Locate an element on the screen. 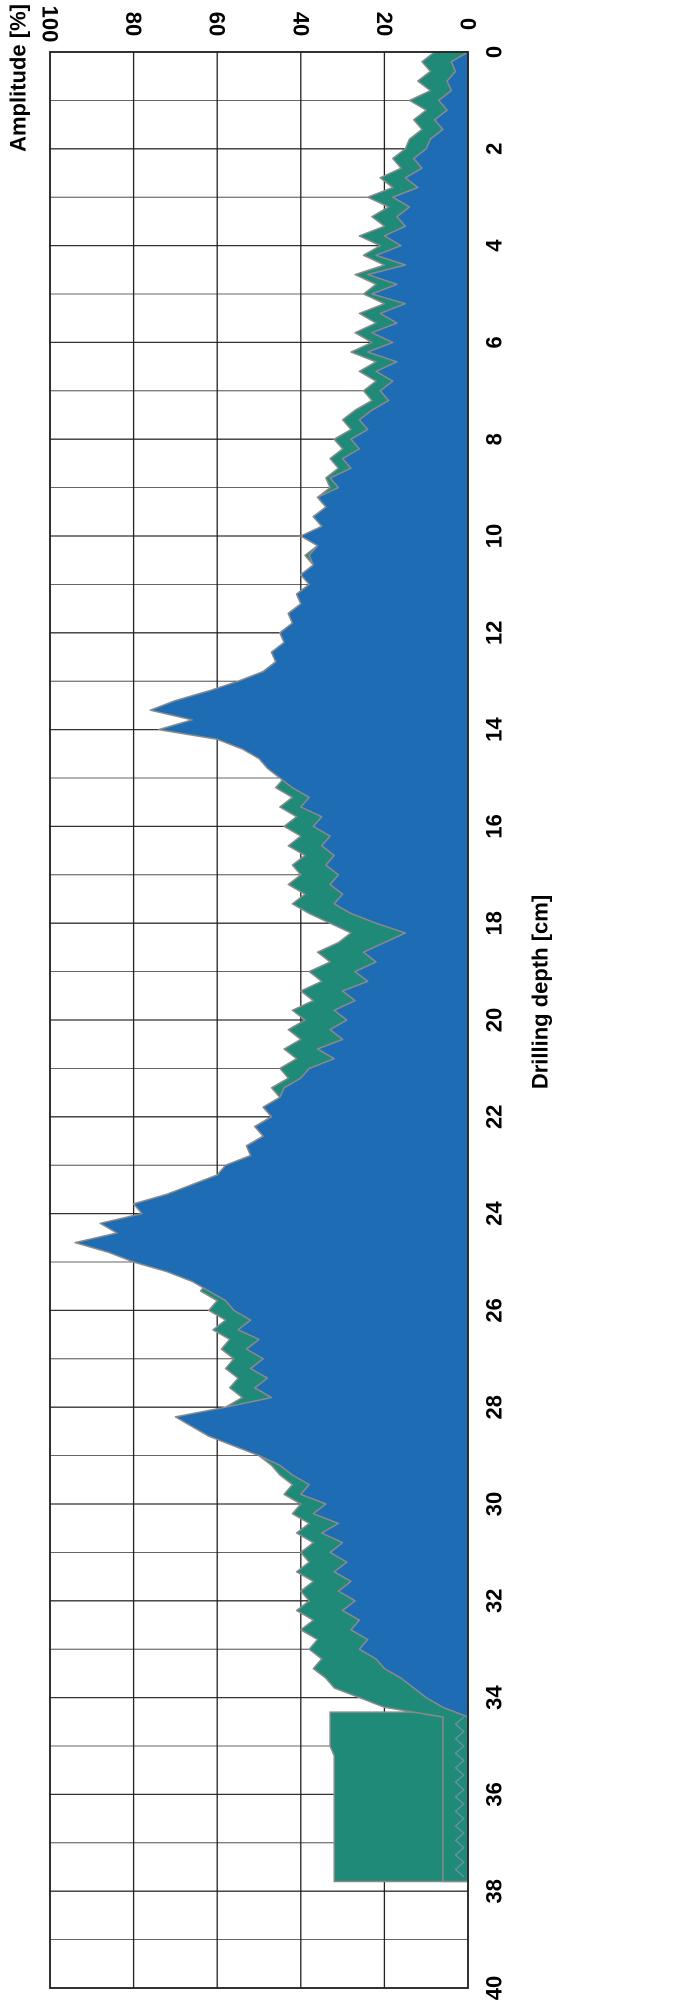  amplitude-tick-labels: 0 20 40 60 80 100 is located at coordinates (259, 24).